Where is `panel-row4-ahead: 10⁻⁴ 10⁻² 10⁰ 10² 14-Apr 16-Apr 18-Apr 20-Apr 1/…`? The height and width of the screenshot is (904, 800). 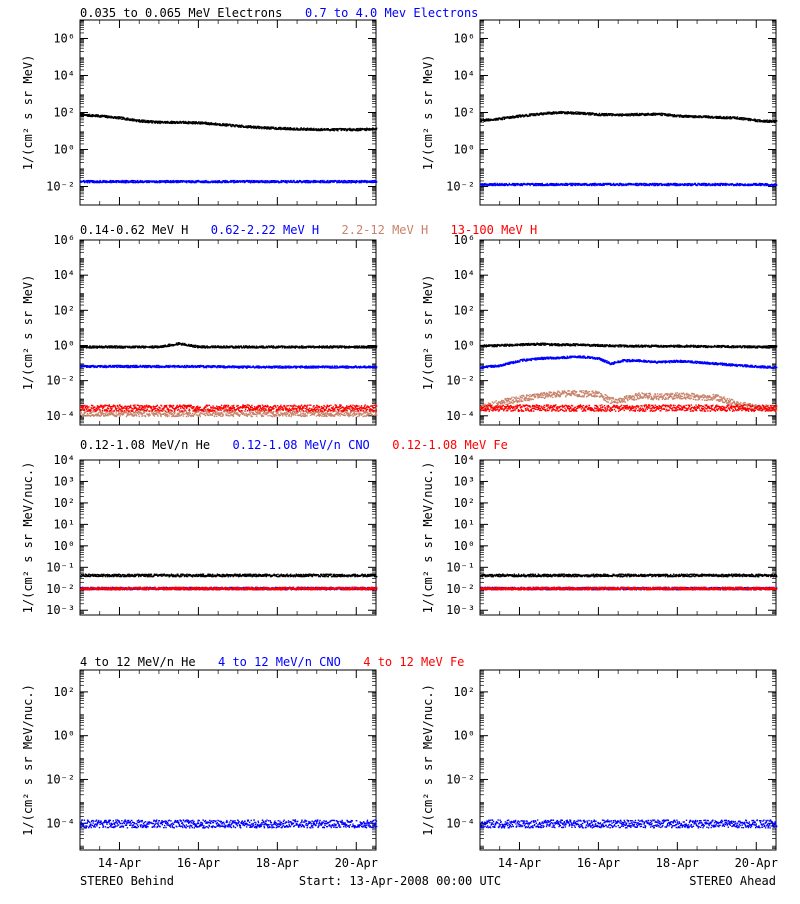
panel-row4-ahead: 10⁻⁴ 10⁻² 10⁰ 10² 14-Apr 16-Apr 18-Apr 20-Apr 1/… is located at coordinates (599, 769).